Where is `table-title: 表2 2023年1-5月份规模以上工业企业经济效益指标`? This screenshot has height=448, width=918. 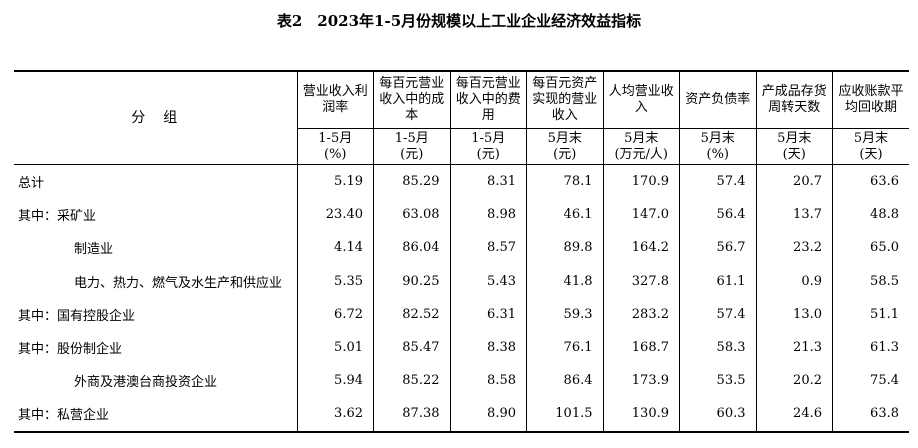 table-title: 表2 2023年1-5月份规模以上工业企业经济效益指标 is located at coordinates (459, 21).